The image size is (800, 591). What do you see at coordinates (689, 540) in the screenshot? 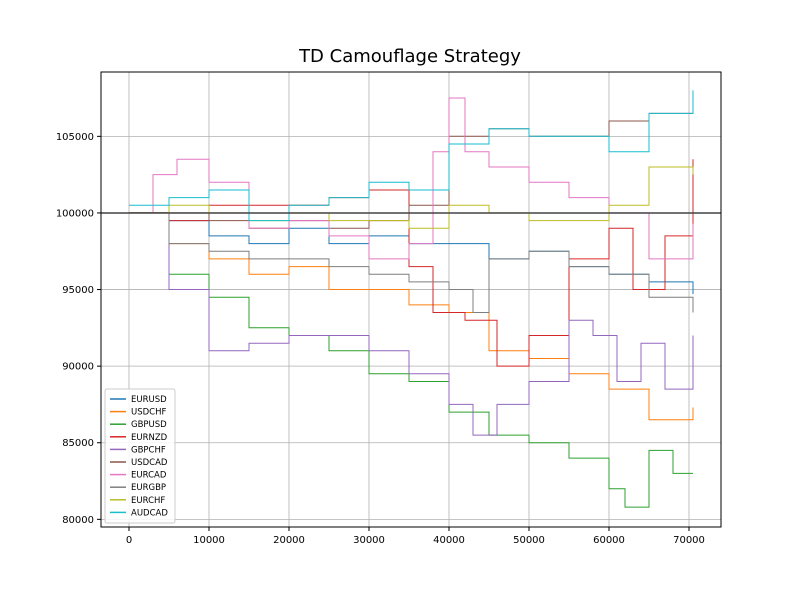
I see `x-tick-label: 70000` at bounding box center [689, 540].